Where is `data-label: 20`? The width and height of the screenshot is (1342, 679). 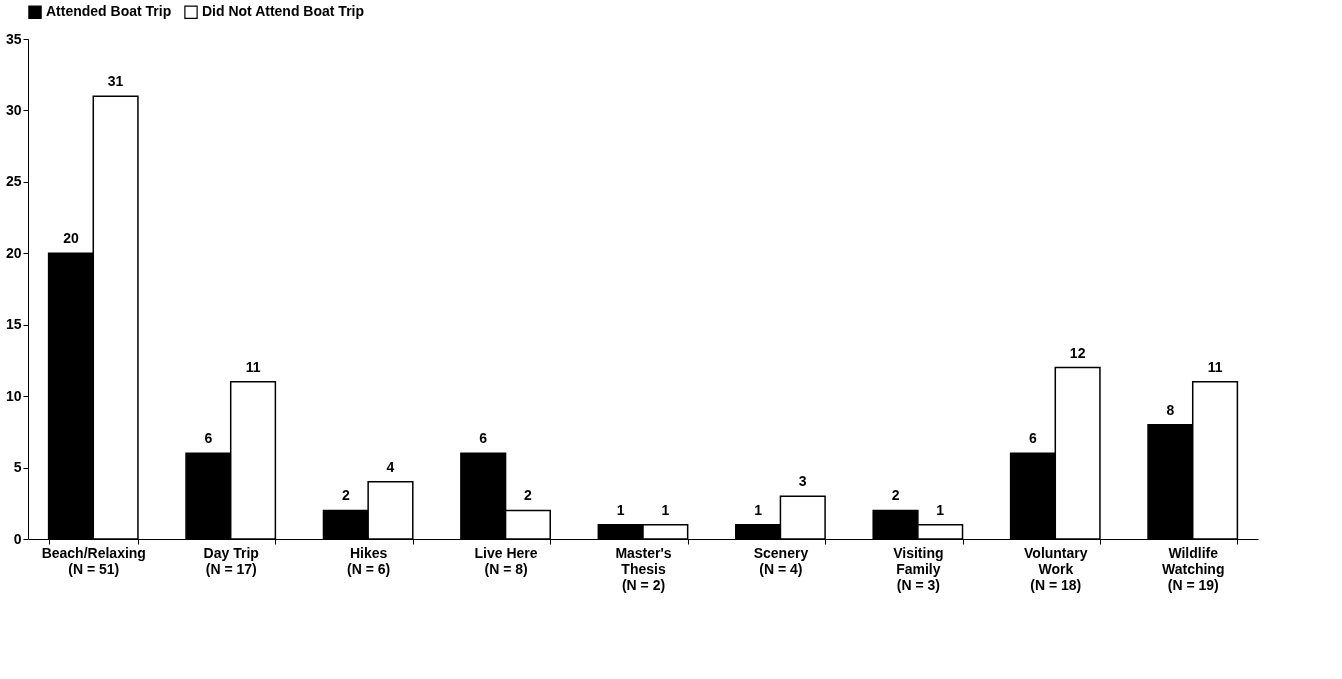 data-label: 20 is located at coordinates (71, 238).